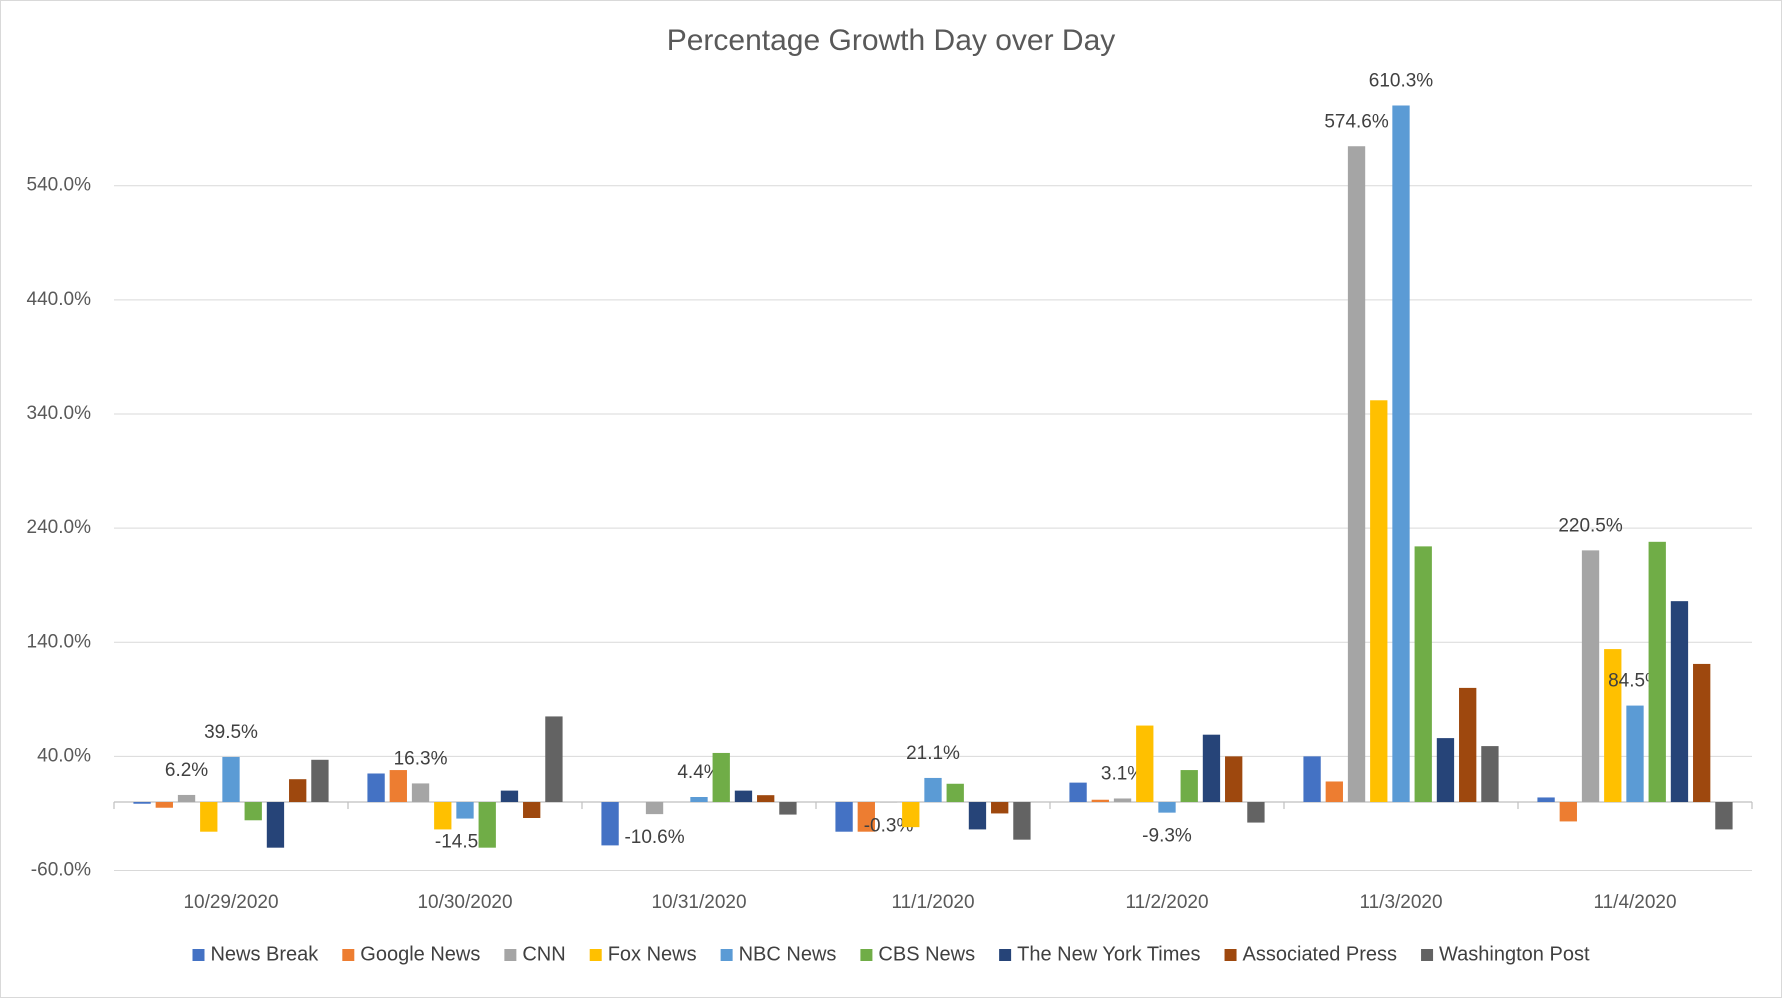 The width and height of the screenshot is (1782, 998). What do you see at coordinates (778, 954) in the screenshot?
I see `legend-item: NBC News` at bounding box center [778, 954].